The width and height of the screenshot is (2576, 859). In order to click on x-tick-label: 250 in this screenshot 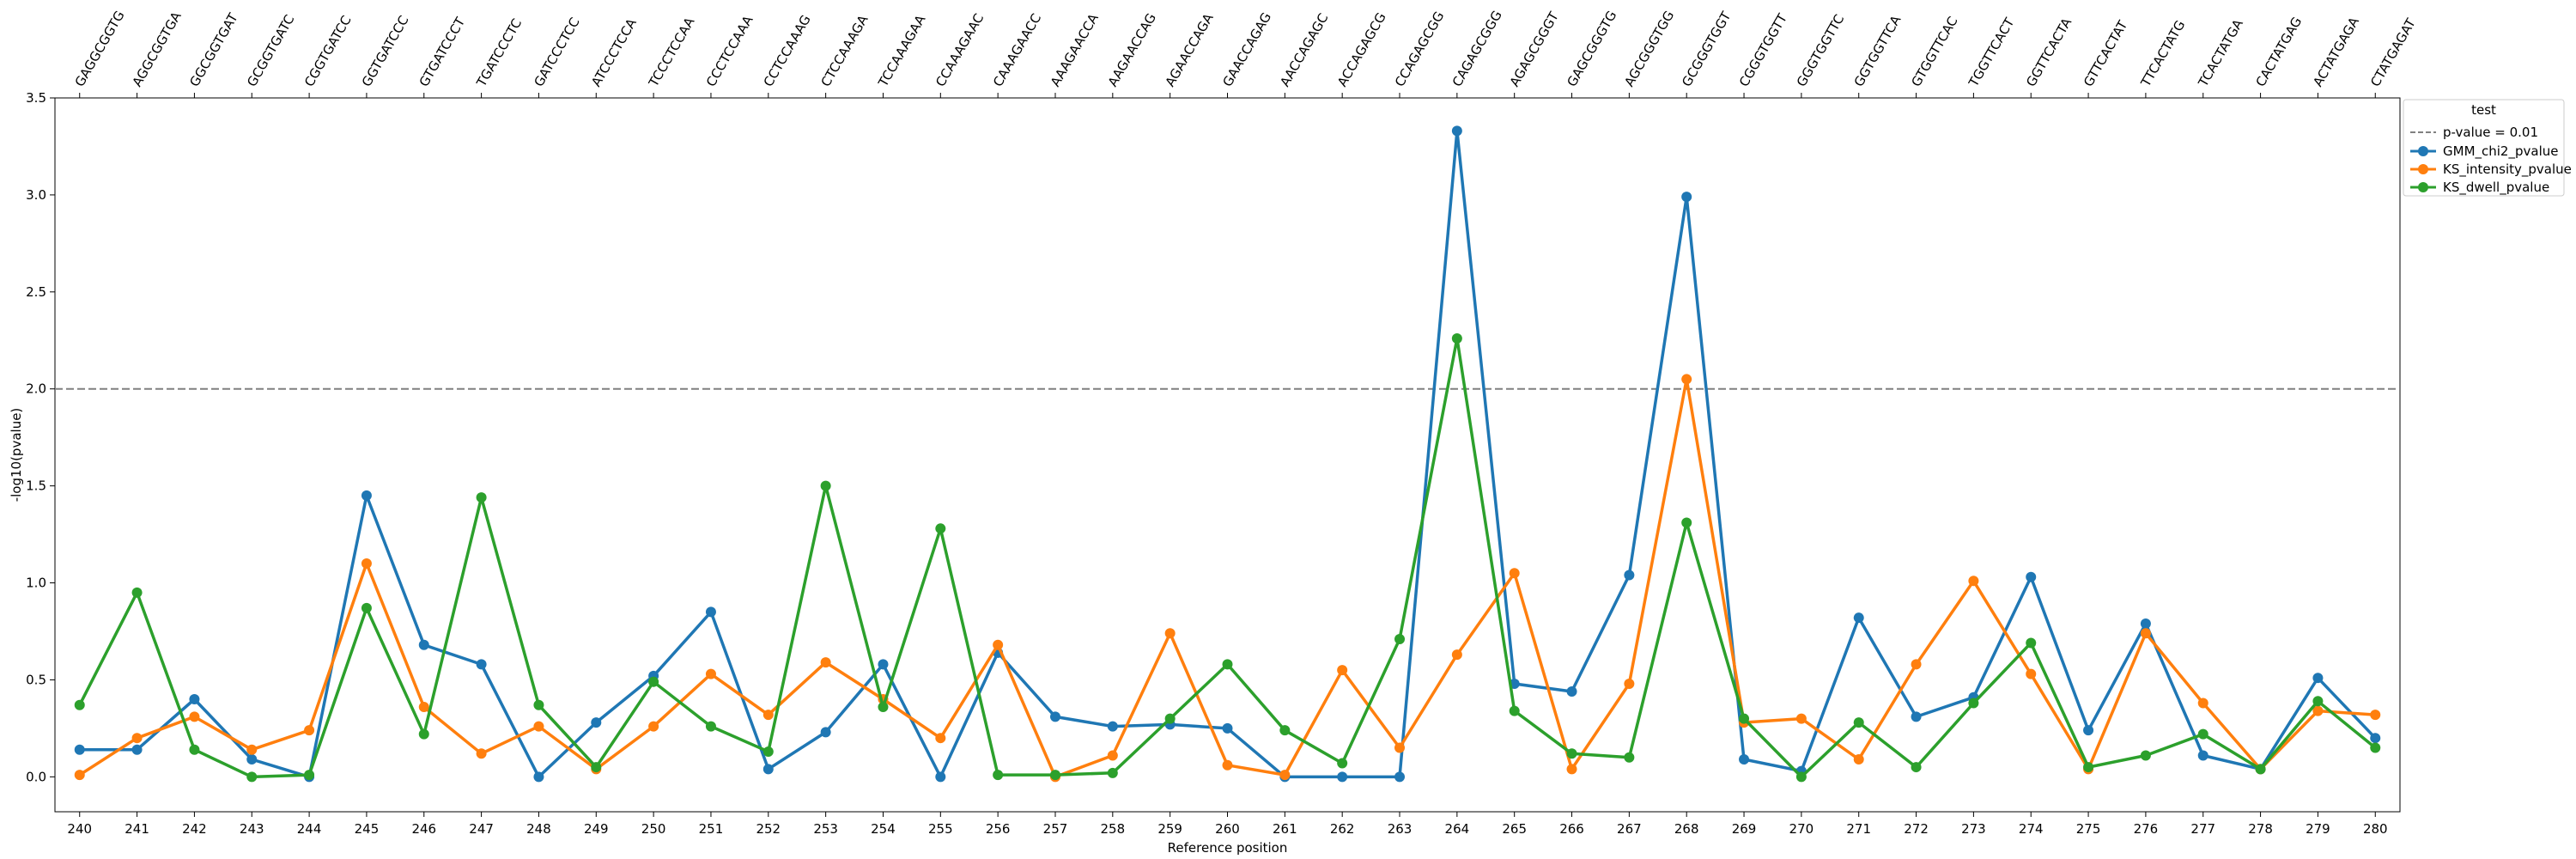, I will do `click(653, 829)`.